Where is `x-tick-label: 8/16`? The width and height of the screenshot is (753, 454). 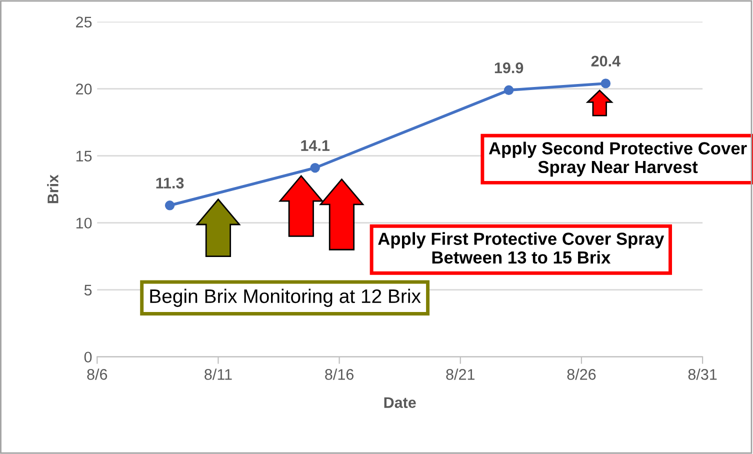 x-tick-label: 8/16 is located at coordinates (339, 374).